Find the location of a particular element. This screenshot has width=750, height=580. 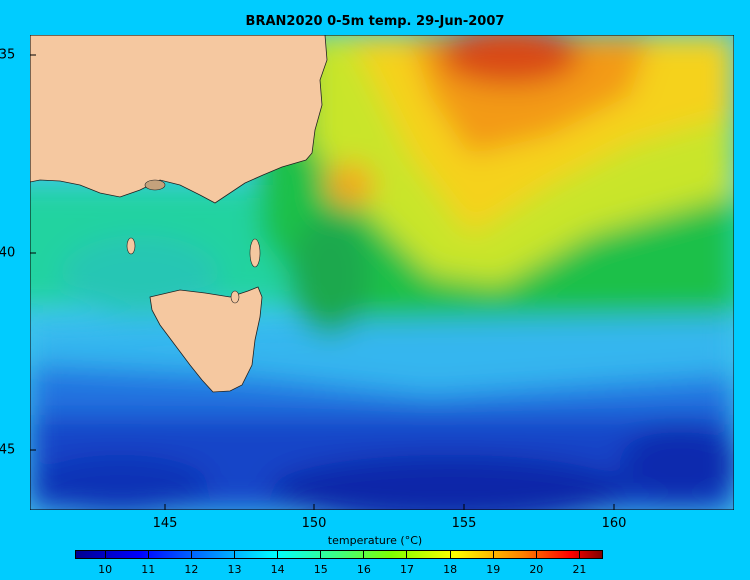

colorbar-tick-label: 21 is located at coordinates (579, 569).